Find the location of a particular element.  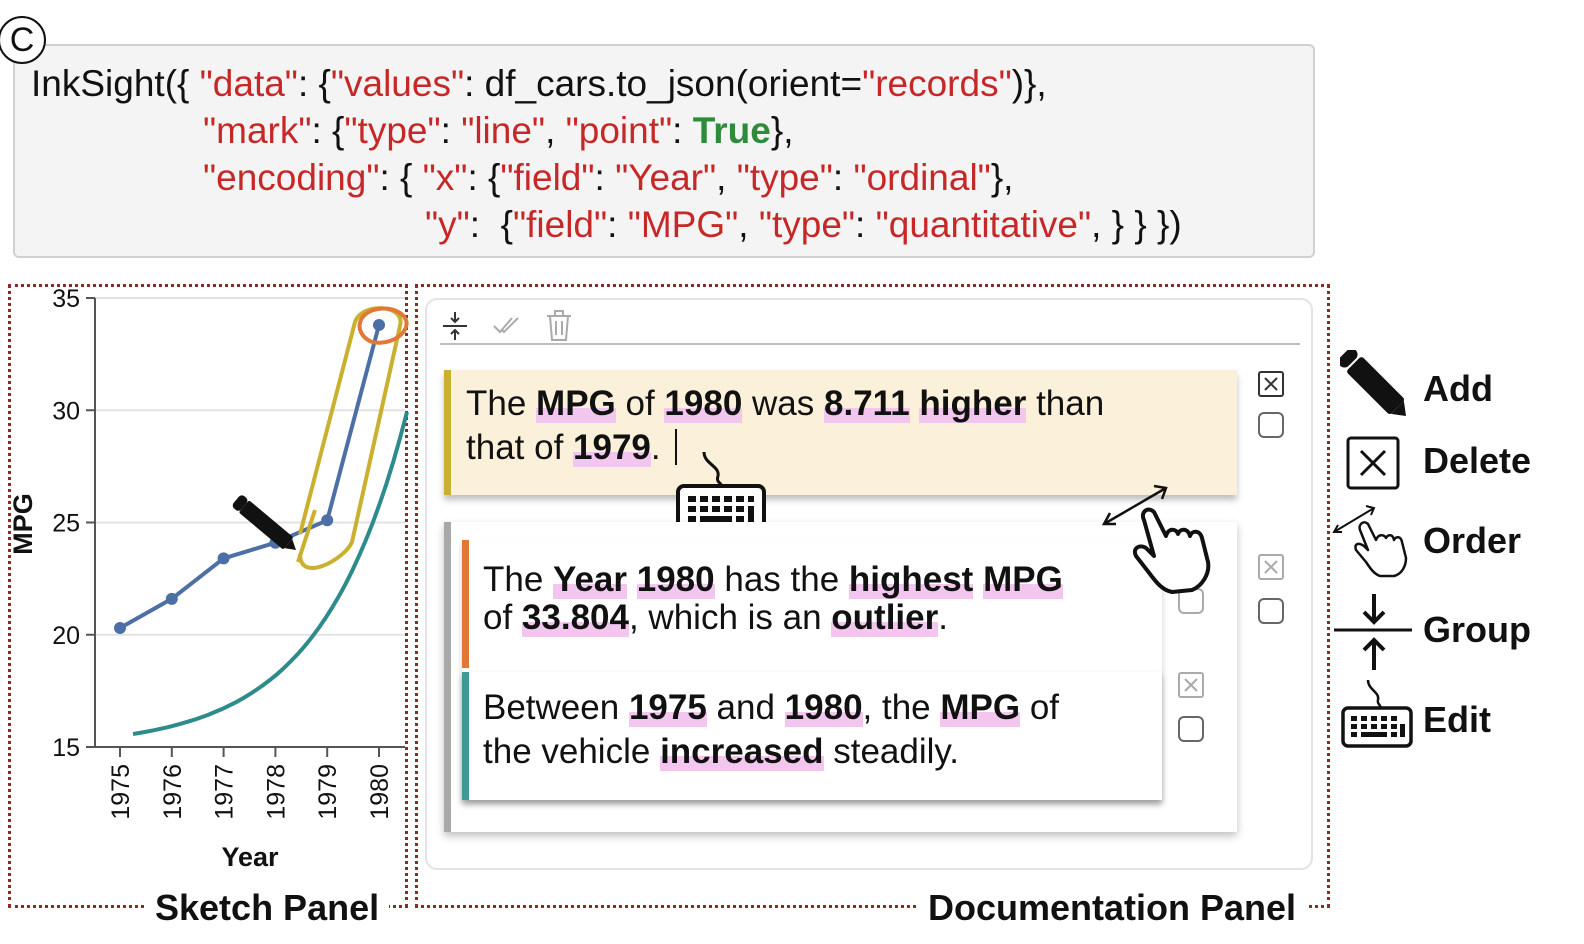

y-tick-label: 20 is located at coordinates (66, 636).